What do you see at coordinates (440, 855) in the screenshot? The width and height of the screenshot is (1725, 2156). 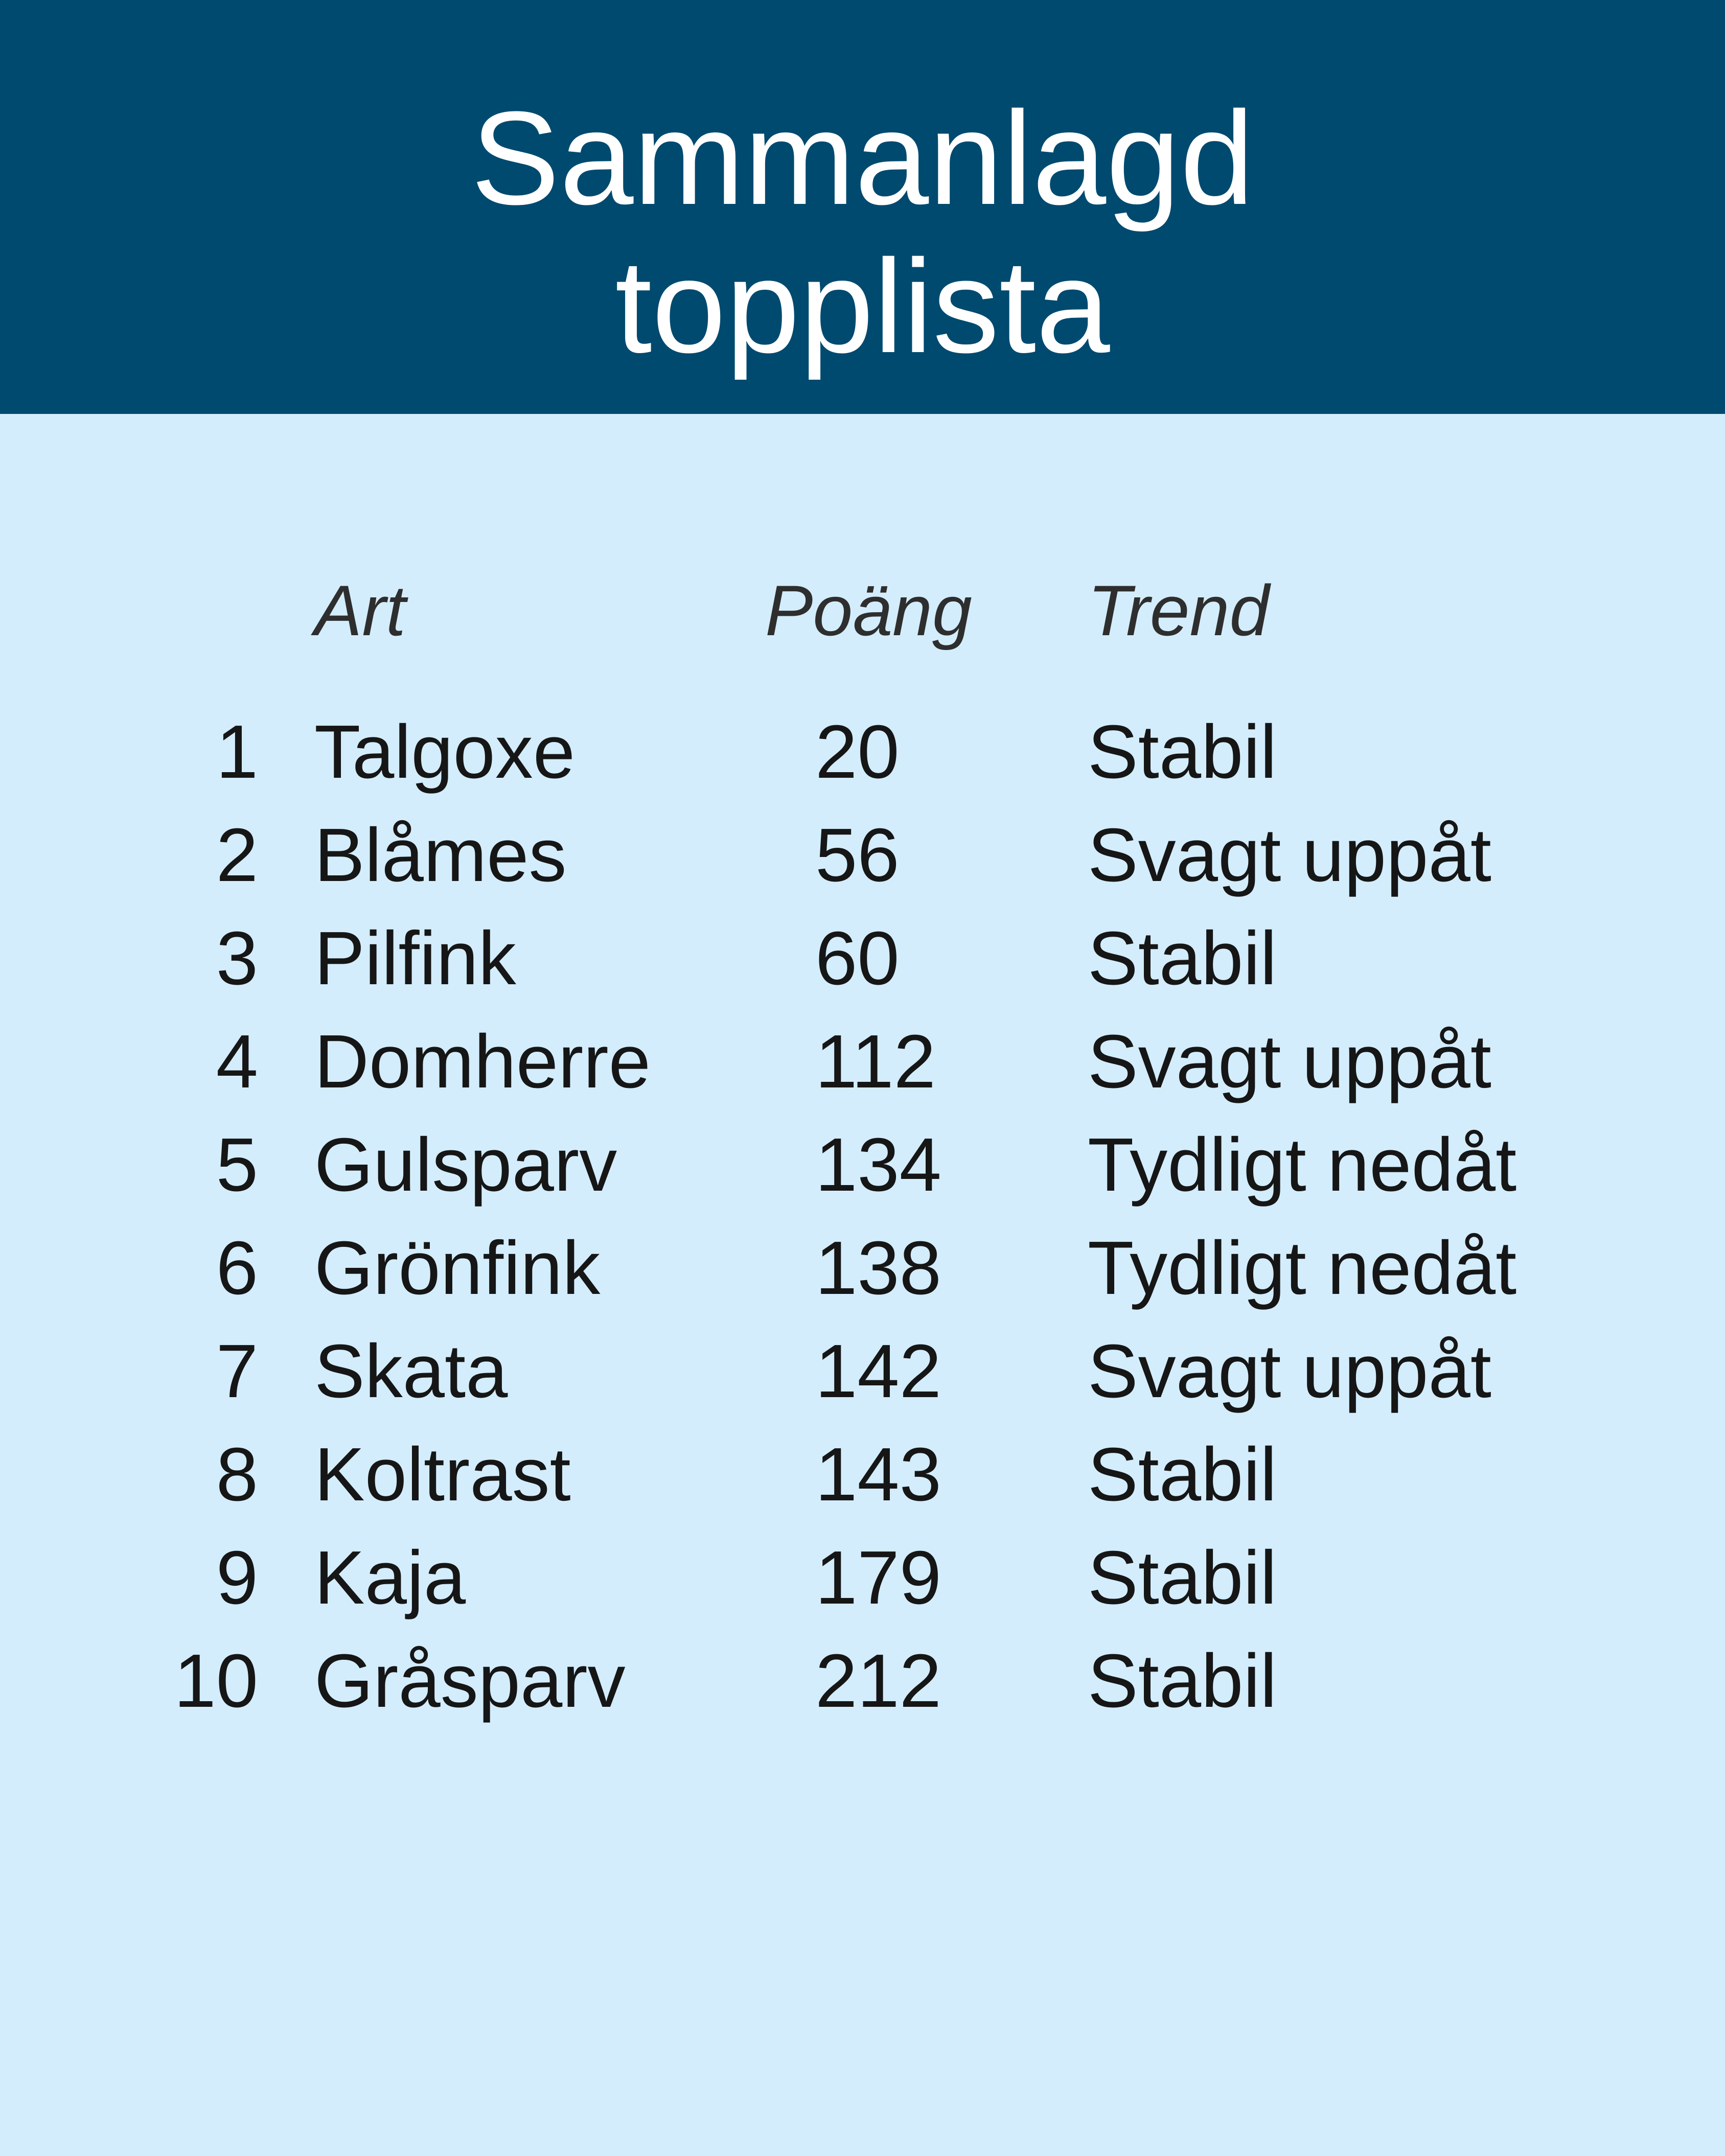 I see `species-cell: Blåmes` at bounding box center [440, 855].